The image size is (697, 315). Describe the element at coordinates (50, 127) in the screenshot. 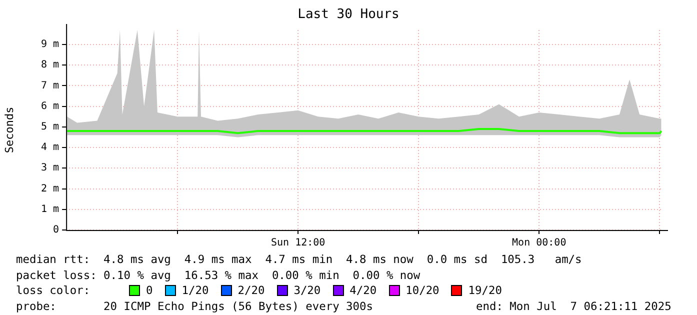

I see `y-tick-label: 5 m` at that location.